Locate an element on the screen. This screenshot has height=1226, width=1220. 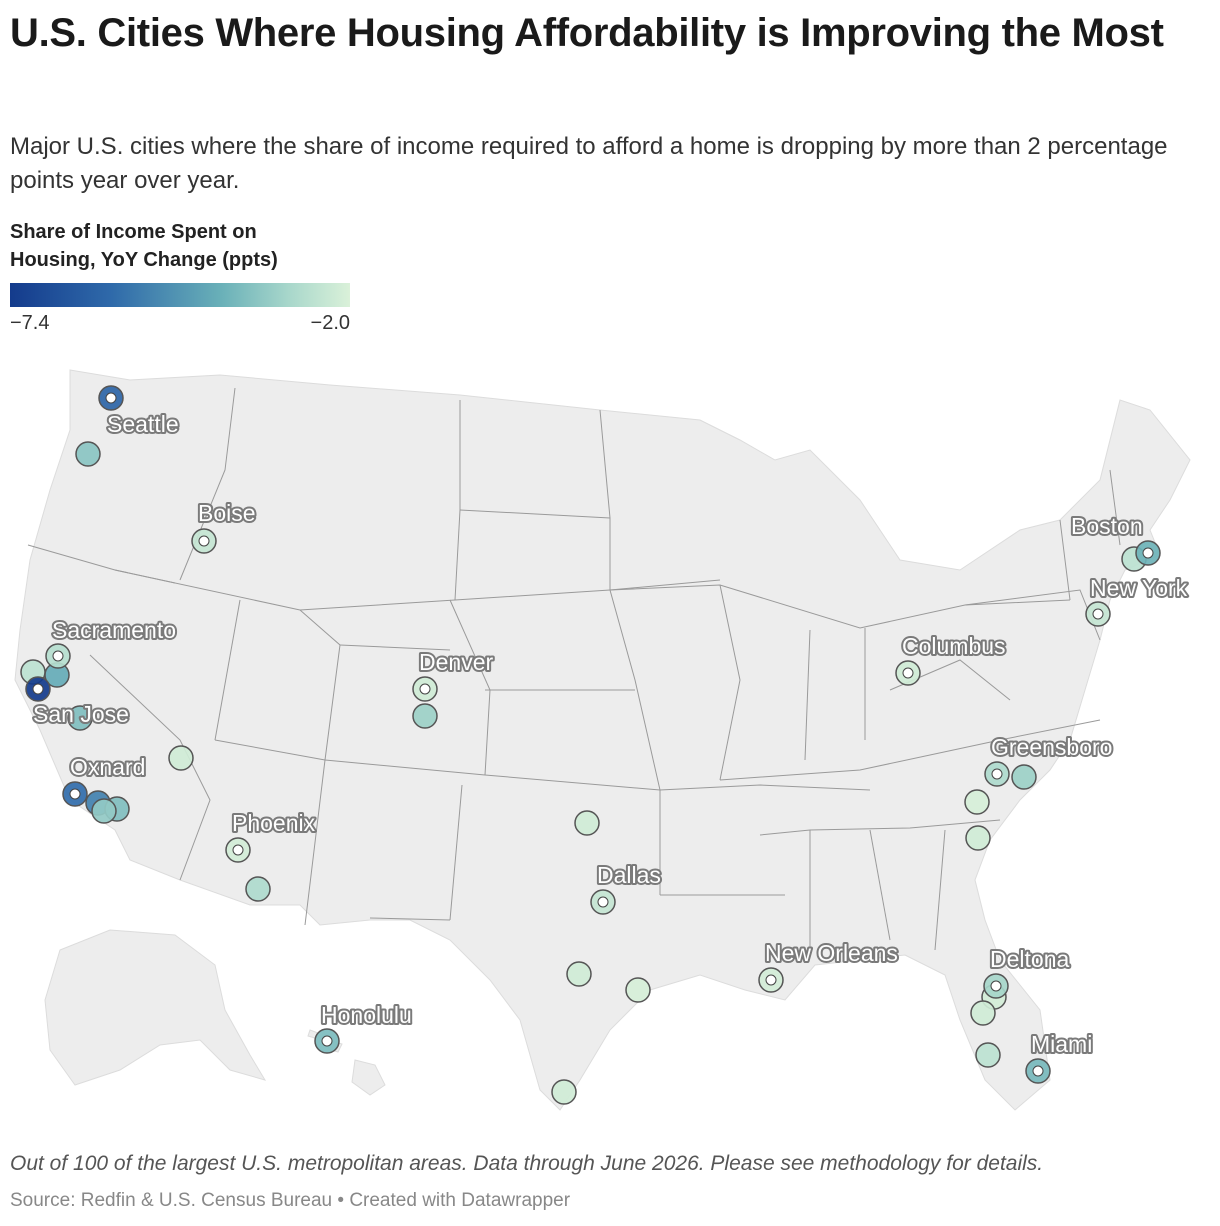
city-marker-north-port is located at coordinates (988, 1055).